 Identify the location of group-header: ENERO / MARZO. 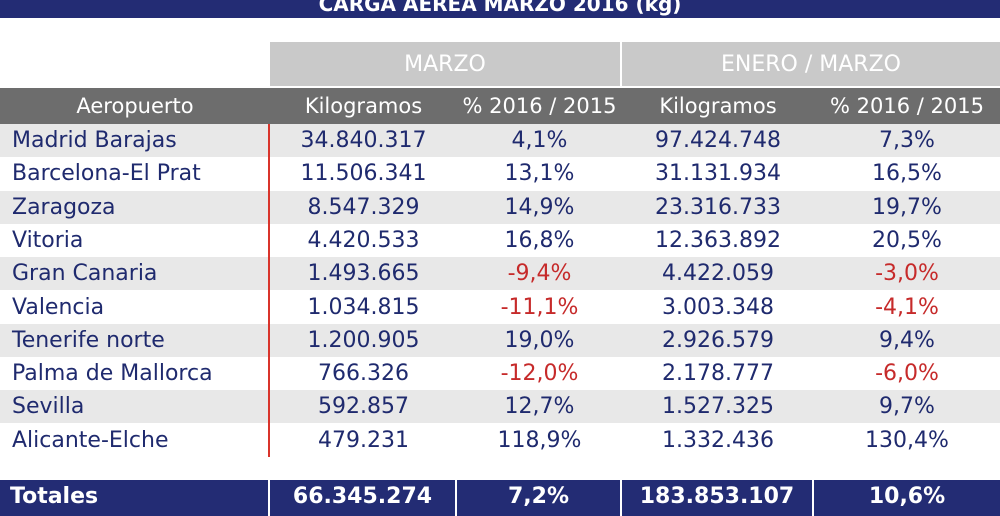
(811, 64).